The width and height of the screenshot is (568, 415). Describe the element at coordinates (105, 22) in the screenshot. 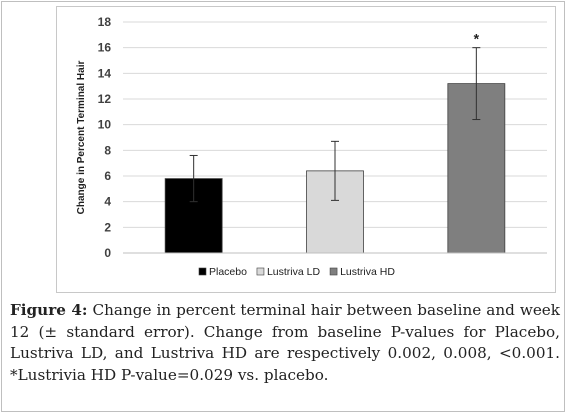

I see `y-tick-label: 18` at that location.